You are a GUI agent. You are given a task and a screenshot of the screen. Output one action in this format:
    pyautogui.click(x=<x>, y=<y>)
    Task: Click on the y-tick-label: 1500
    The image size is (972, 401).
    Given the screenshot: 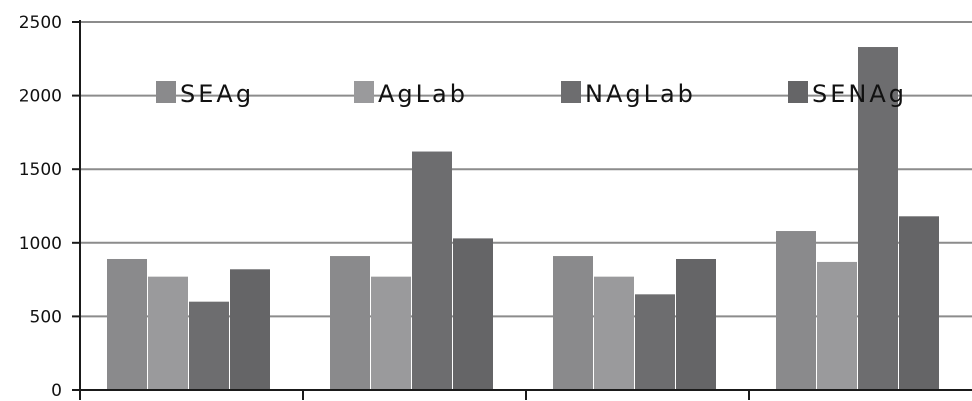 What is the action you would take?
    pyautogui.click(x=40, y=170)
    